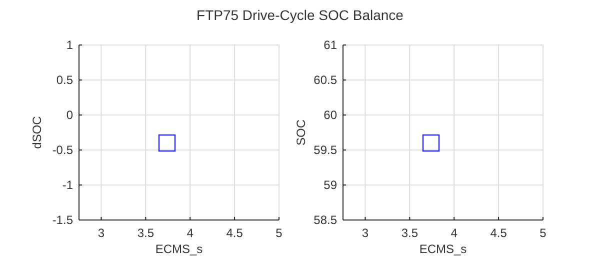 This screenshot has width=600, height=280. Describe the element at coordinates (70, 45) in the screenshot. I see `y-tick-label: 1` at that location.